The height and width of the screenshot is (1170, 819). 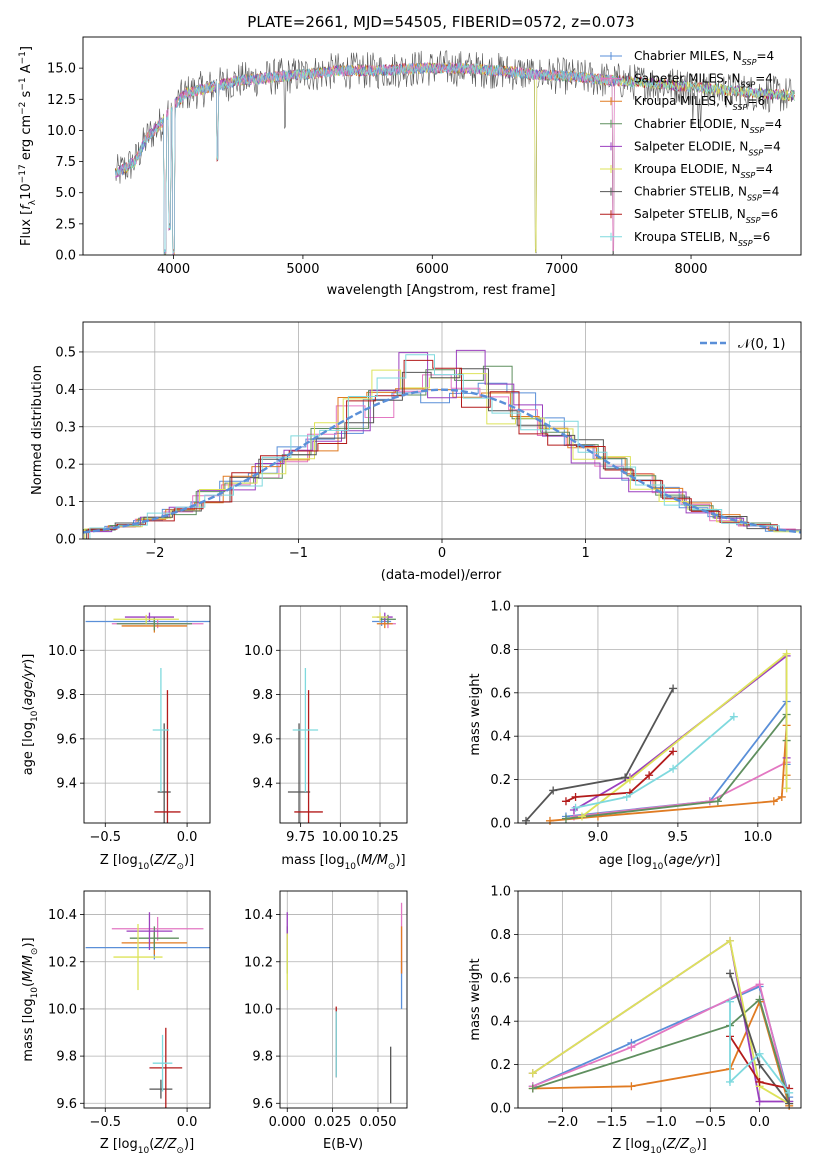 I want to click on label-part: age [log, so click(x=625, y=860).